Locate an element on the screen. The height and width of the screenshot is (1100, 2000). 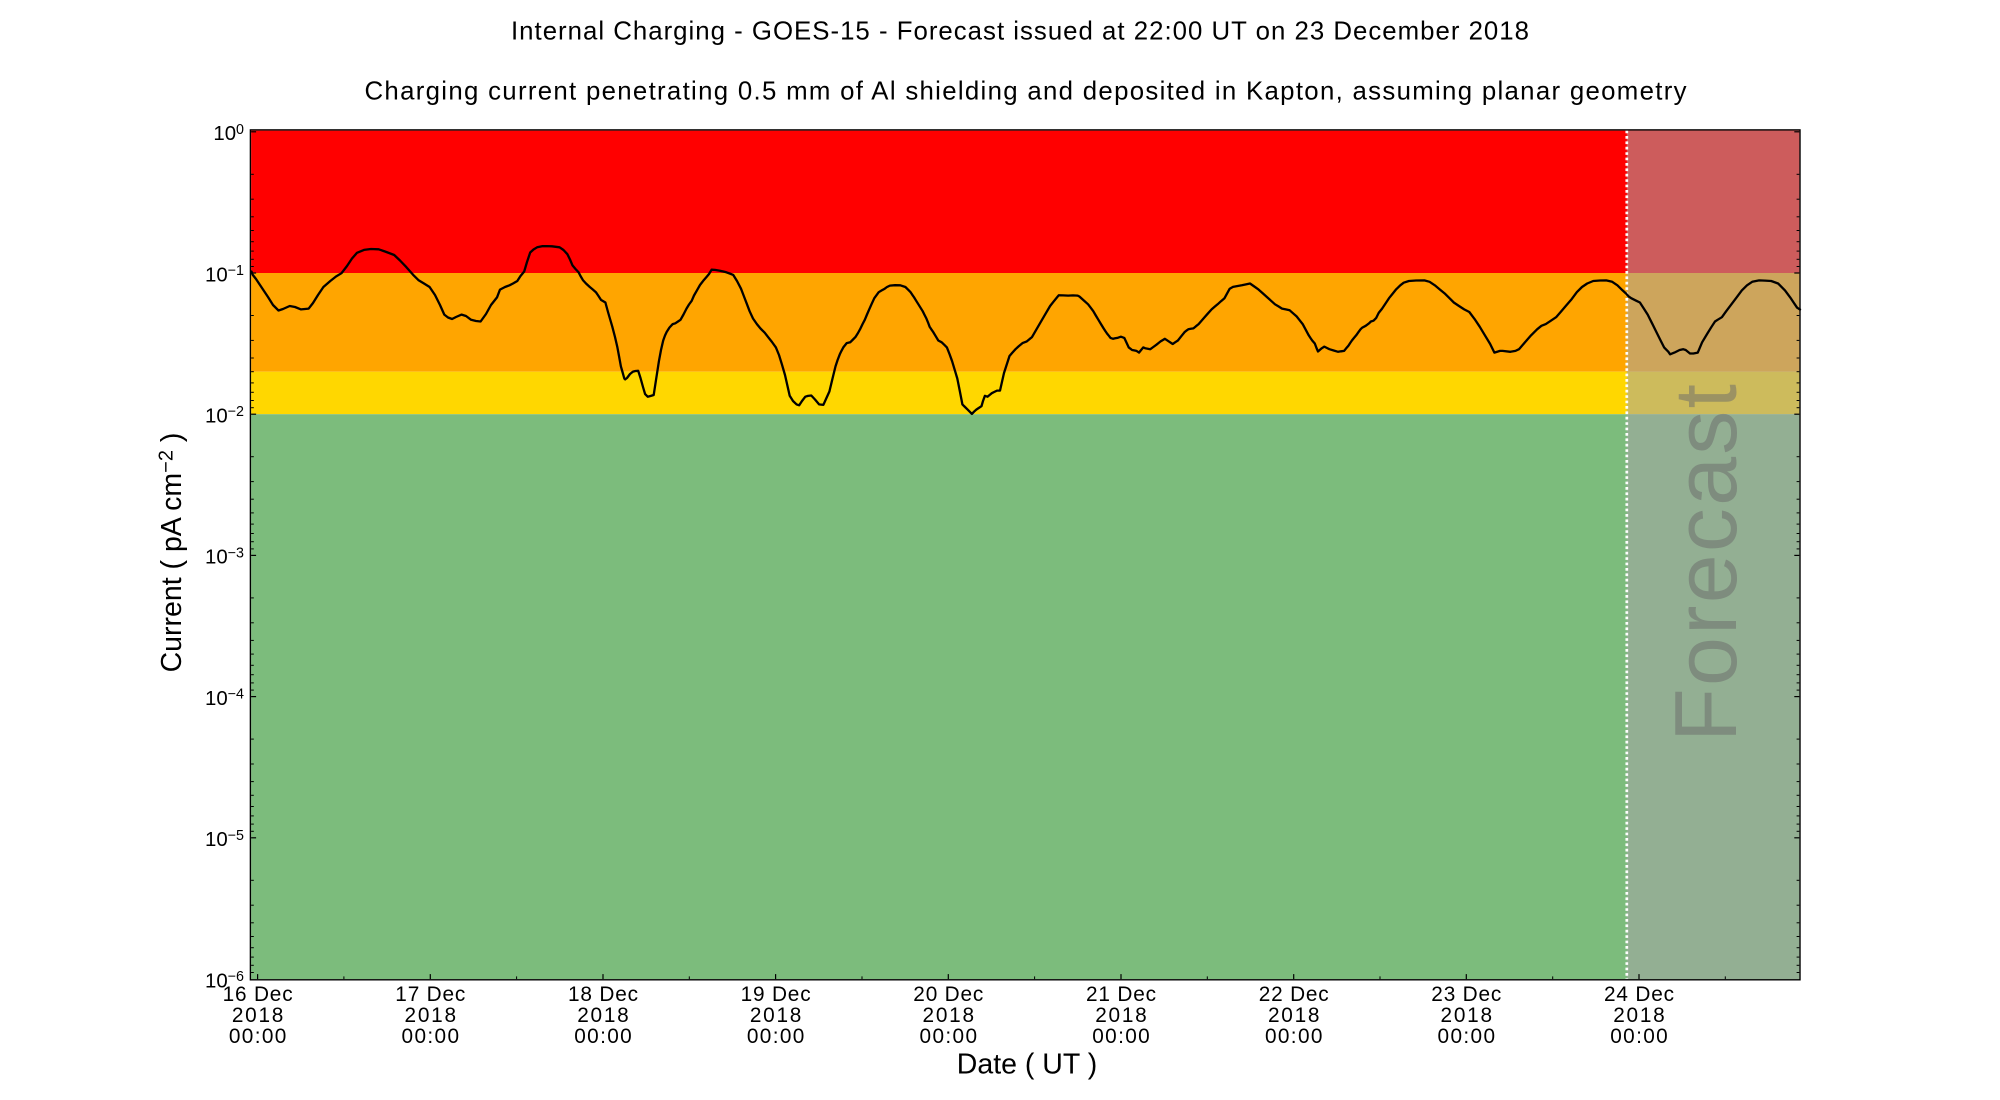
svg-text: Forecast is located at coordinates (1705, 563).